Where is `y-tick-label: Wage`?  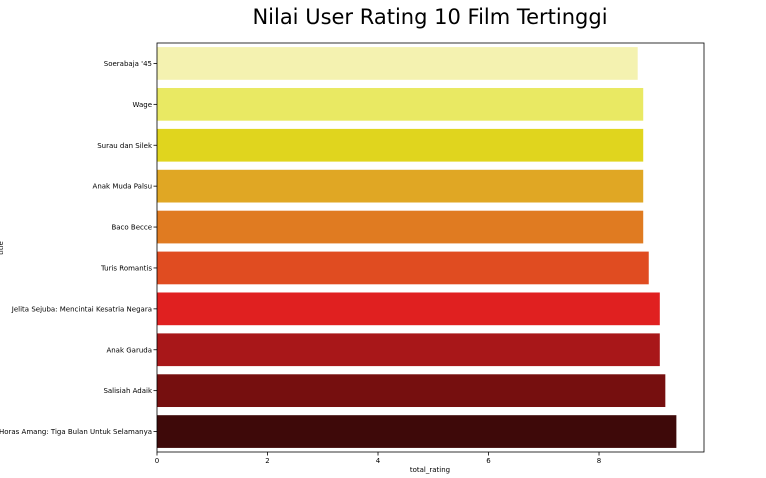 y-tick-label: Wage is located at coordinates (142, 105).